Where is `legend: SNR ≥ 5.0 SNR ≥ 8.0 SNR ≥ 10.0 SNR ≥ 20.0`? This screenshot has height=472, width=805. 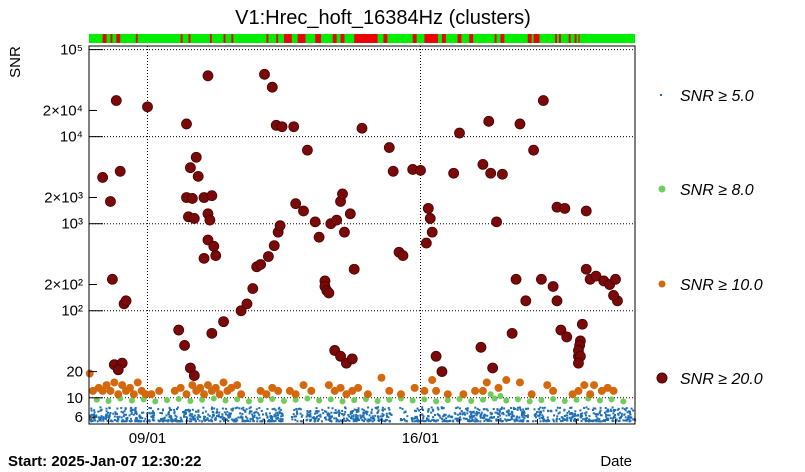
legend: SNR ≥ 5.0 SNR ≥ 8.0 SNR ≥ 10.0 SNR ≥ 20.0 is located at coordinates (709, 238).